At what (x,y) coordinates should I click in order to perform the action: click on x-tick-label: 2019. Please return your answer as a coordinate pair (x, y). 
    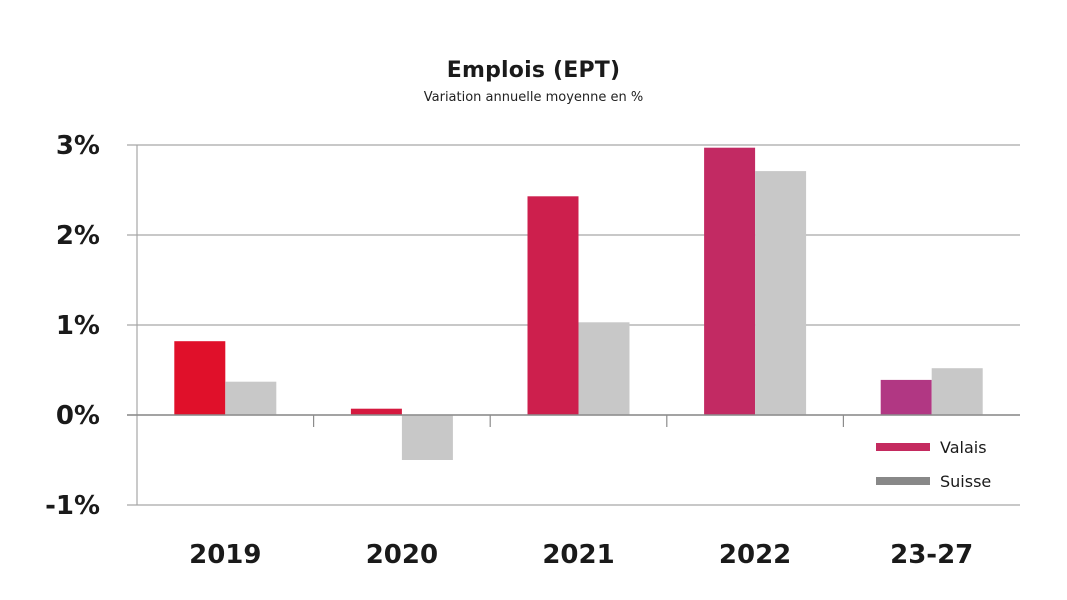
    Looking at the image, I should click on (225, 555).